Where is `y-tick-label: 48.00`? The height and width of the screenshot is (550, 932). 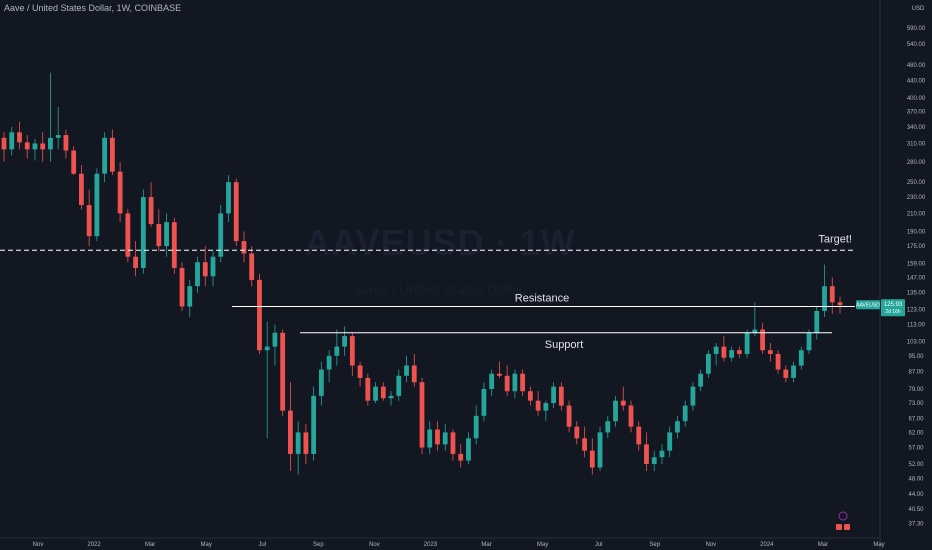
y-tick-label: 48.00 is located at coordinates (916, 479).